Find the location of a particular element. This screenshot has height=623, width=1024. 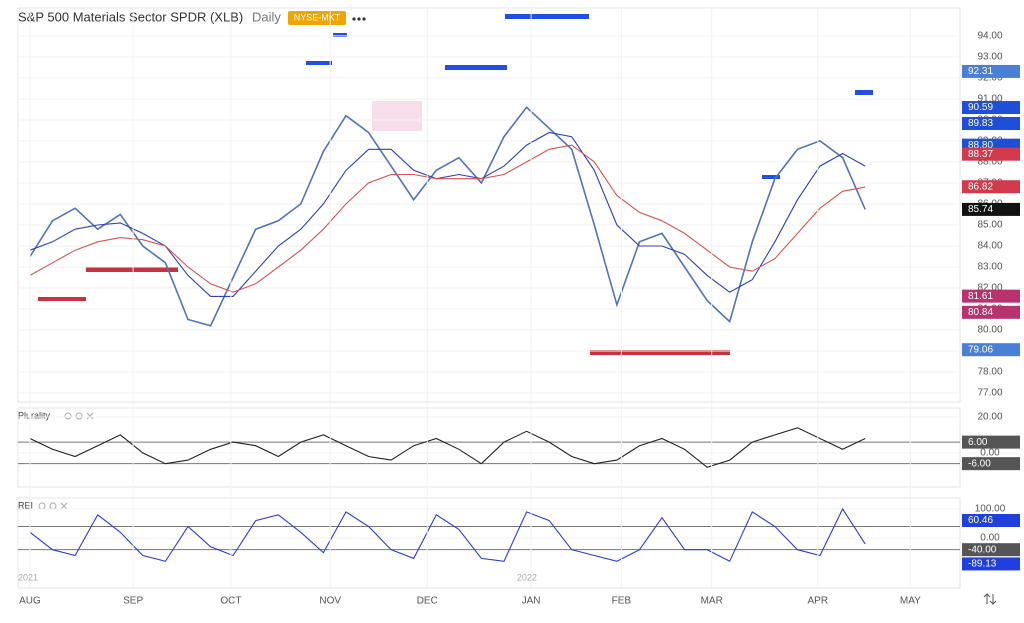

x-tick-label: AUG is located at coordinates (30, 601).